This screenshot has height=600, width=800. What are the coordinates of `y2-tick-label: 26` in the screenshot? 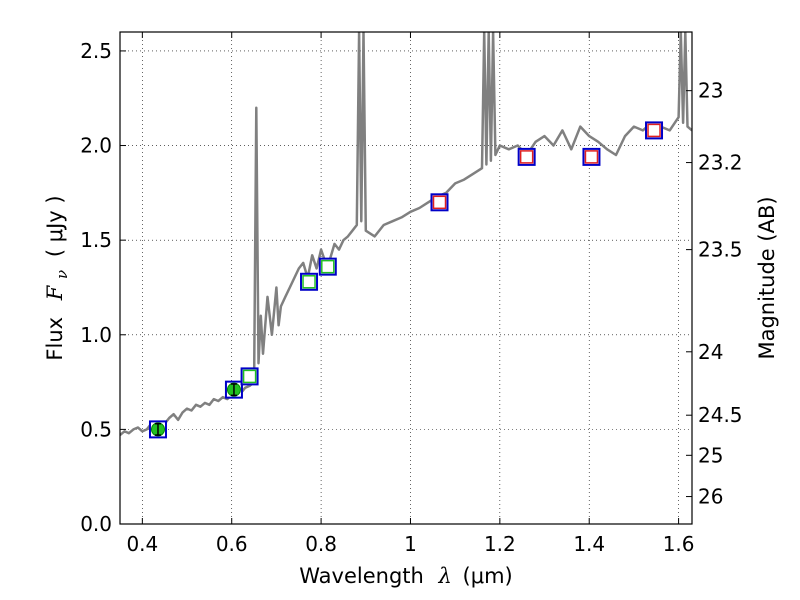 It's located at (710, 497).